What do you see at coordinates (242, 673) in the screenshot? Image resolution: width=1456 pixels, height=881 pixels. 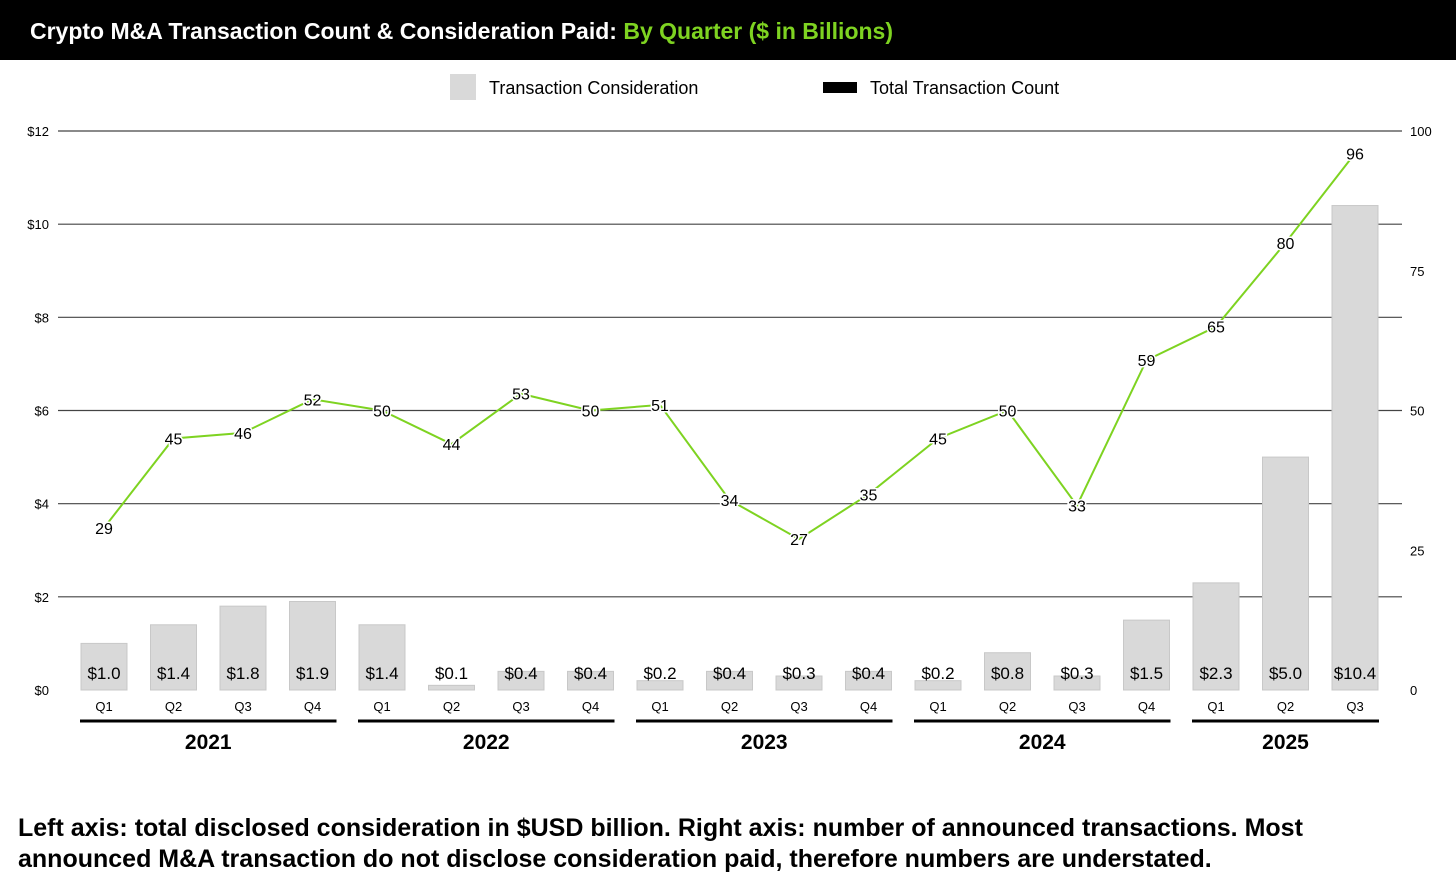 I see `bar-label: $1.8` at bounding box center [242, 673].